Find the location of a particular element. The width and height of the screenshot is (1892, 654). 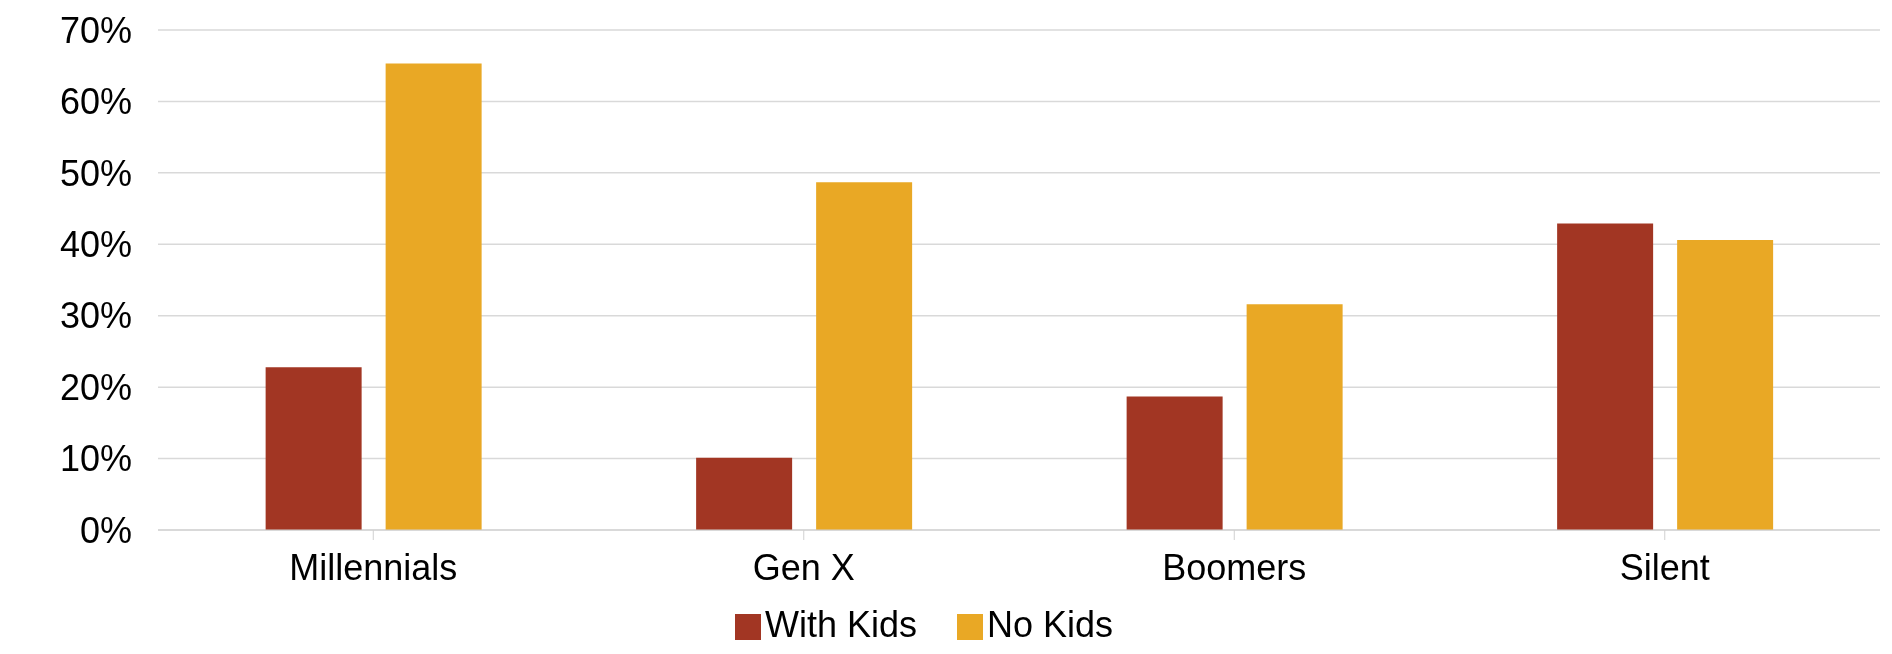

legend-label: No Kids is located at coordinates (1050, 624).